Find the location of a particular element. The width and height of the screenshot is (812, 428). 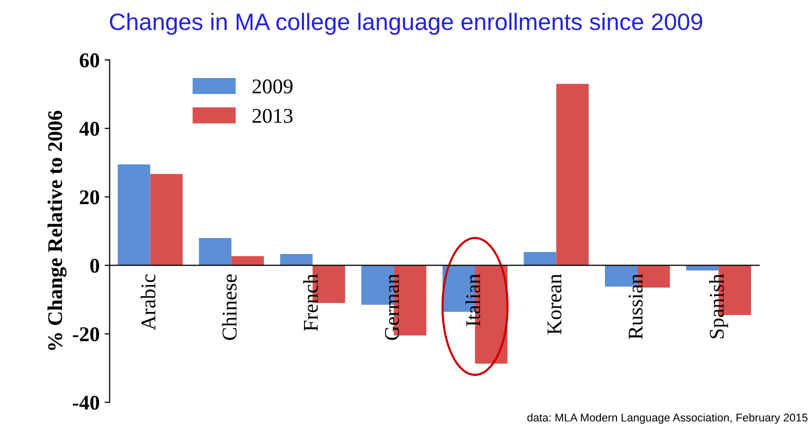

x-tick-label: Italian is located at coordinates (473, 300).